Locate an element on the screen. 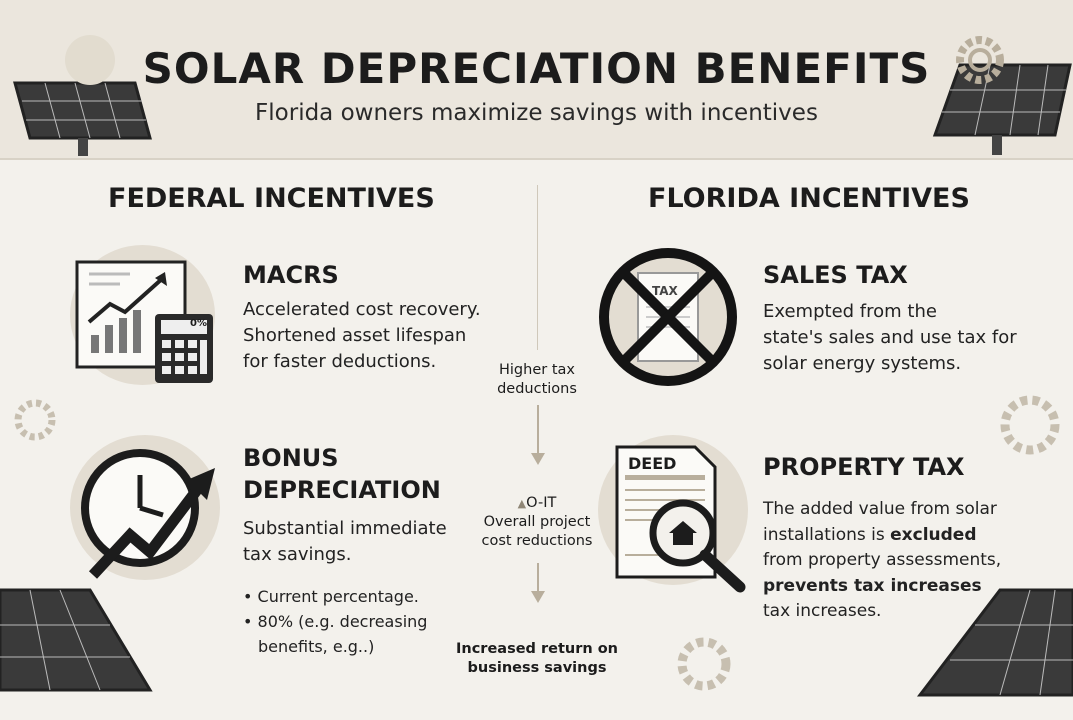 Image resolution: width=1073 pixels, height=720 pixels. text-line: Shortened asset lifespan is located at coordinates (355, 335).